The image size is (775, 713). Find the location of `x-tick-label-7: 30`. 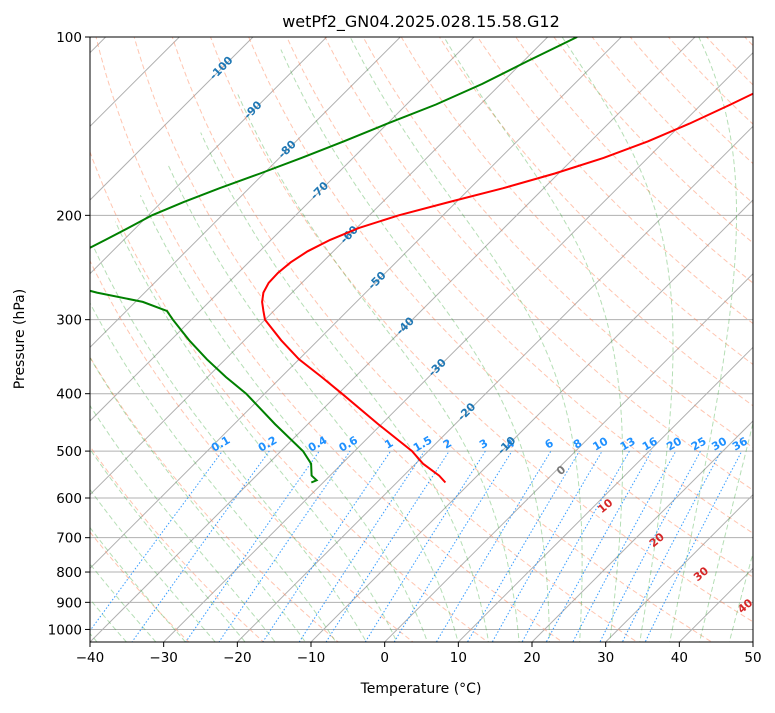

x-tick-label-7: 30 is located at coordinates (605, 658).